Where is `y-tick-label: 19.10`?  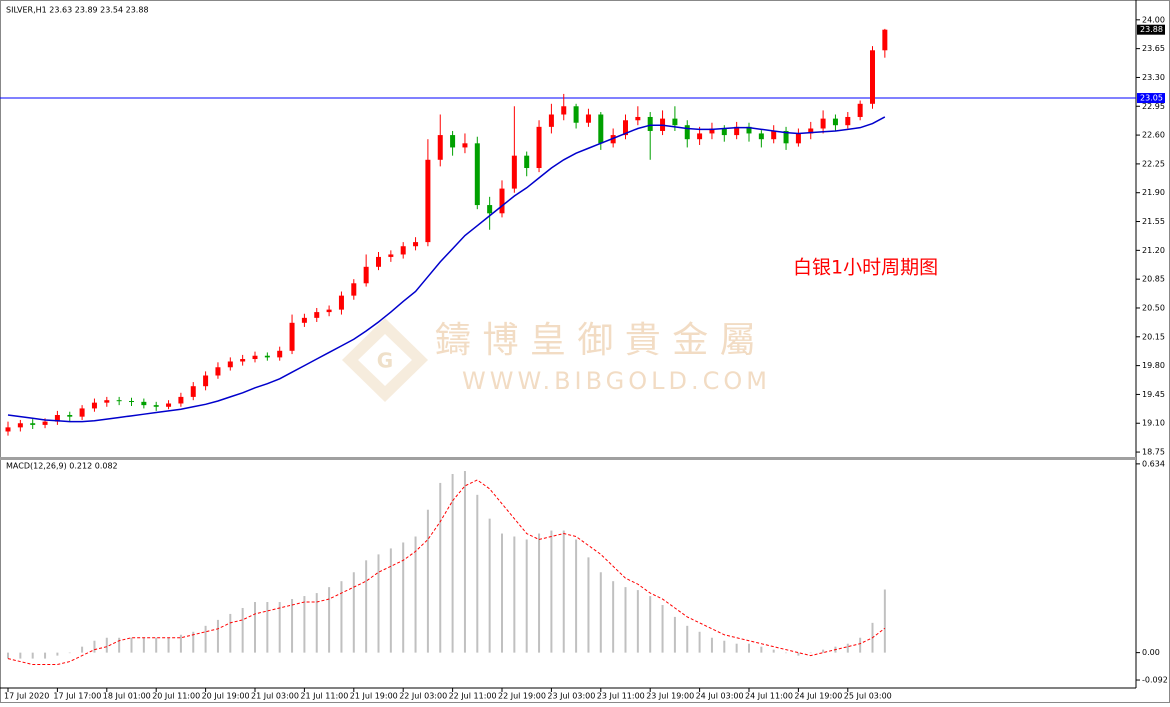
y-tick-label: 19.10 is located at coordinates (1153, 423).